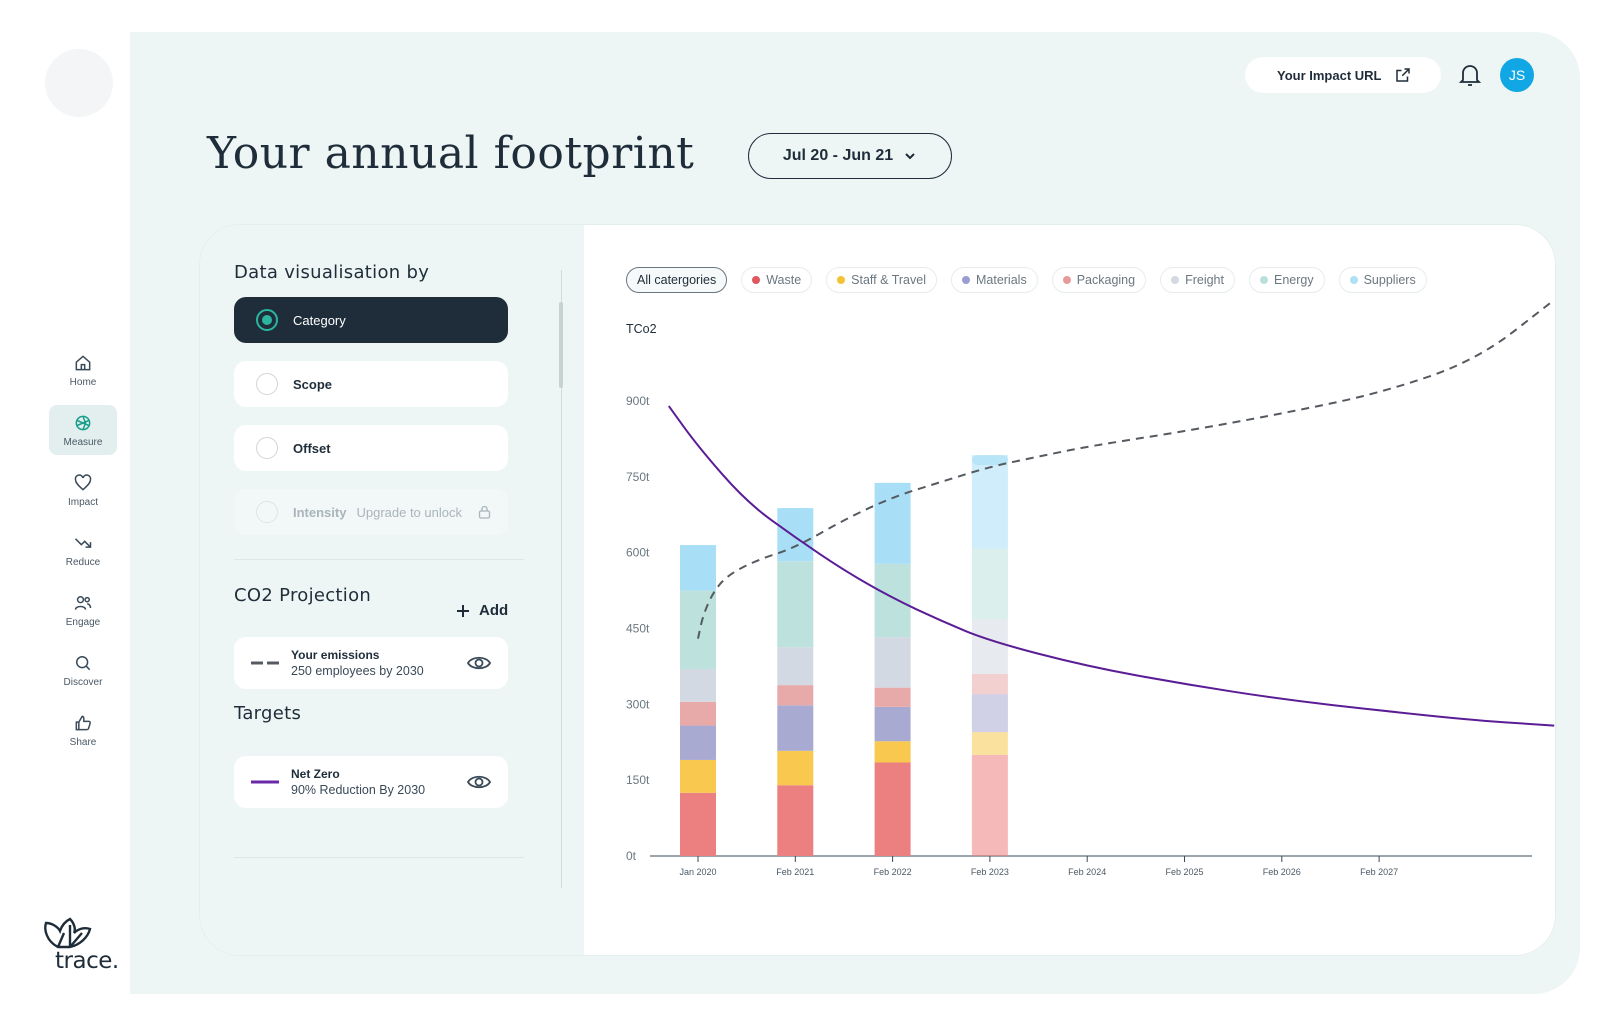  I want to click on date-range-dropdown: Jul 20 - Jun 21, so click(850, 156).